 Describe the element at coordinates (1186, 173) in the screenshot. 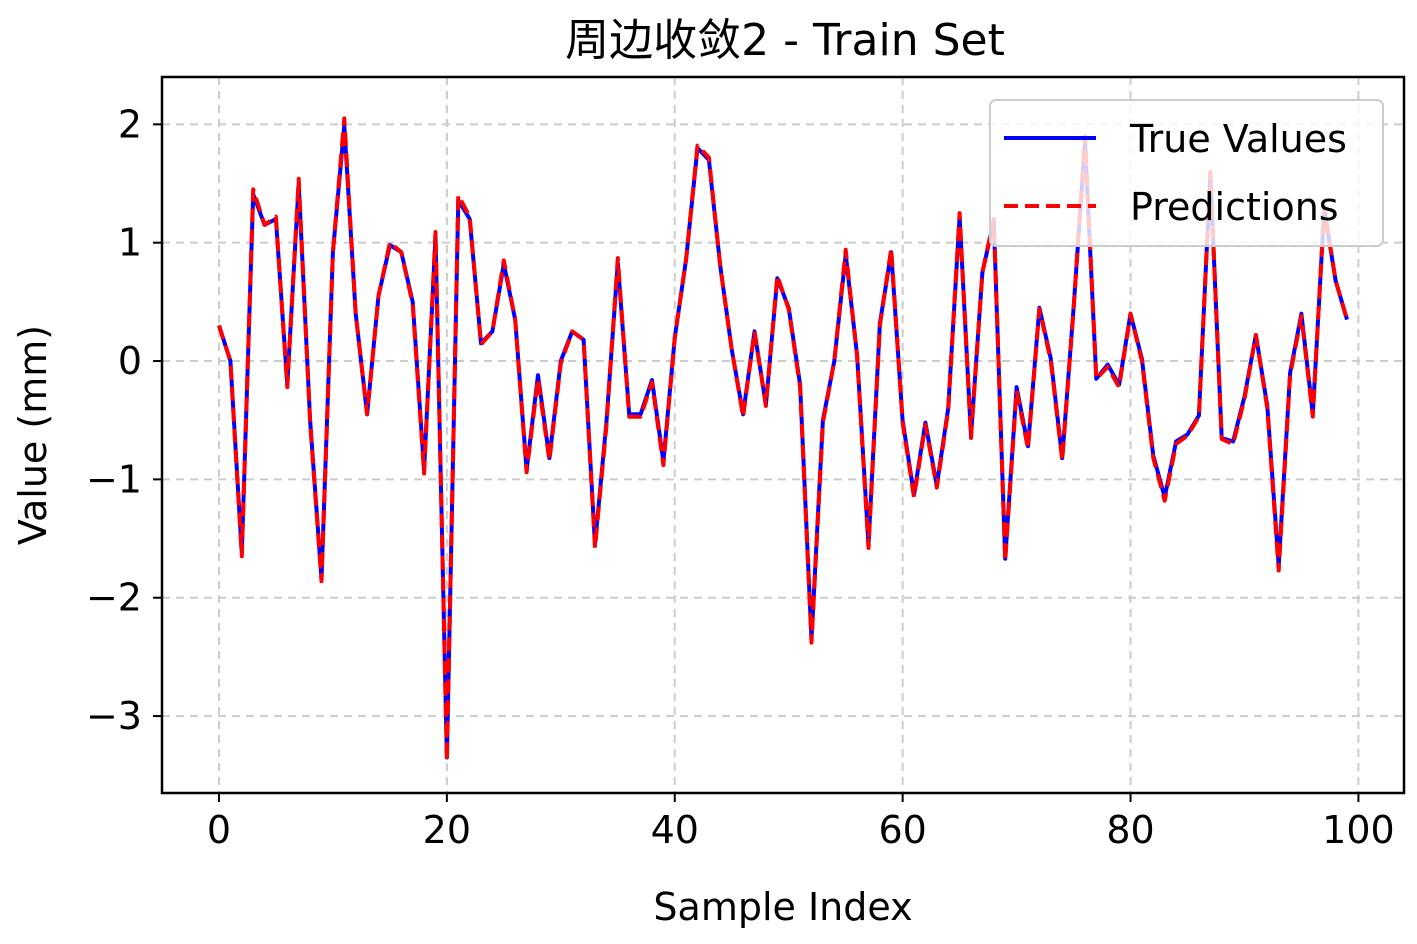

I see `legend: True Values Predictions` at that location.